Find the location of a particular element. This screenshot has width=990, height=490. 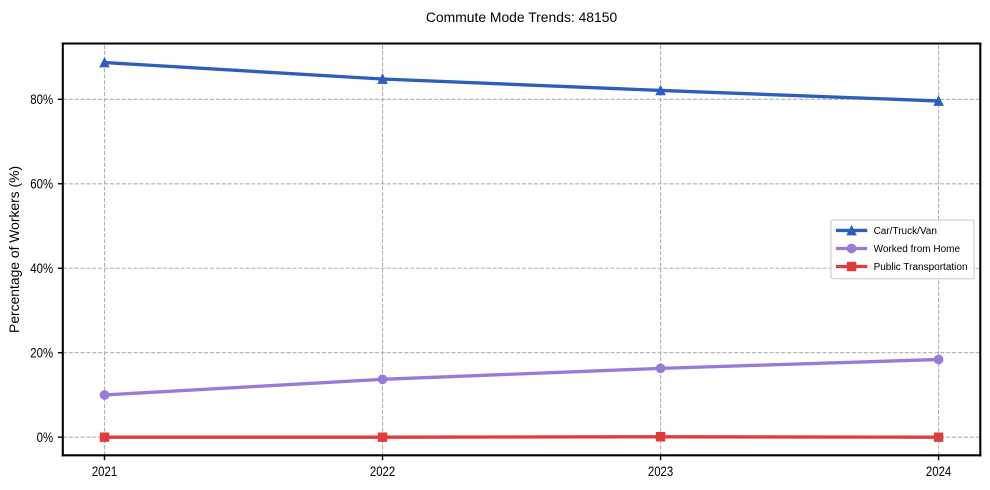

svg-text: 2024 is located at coordinates (939, 471).